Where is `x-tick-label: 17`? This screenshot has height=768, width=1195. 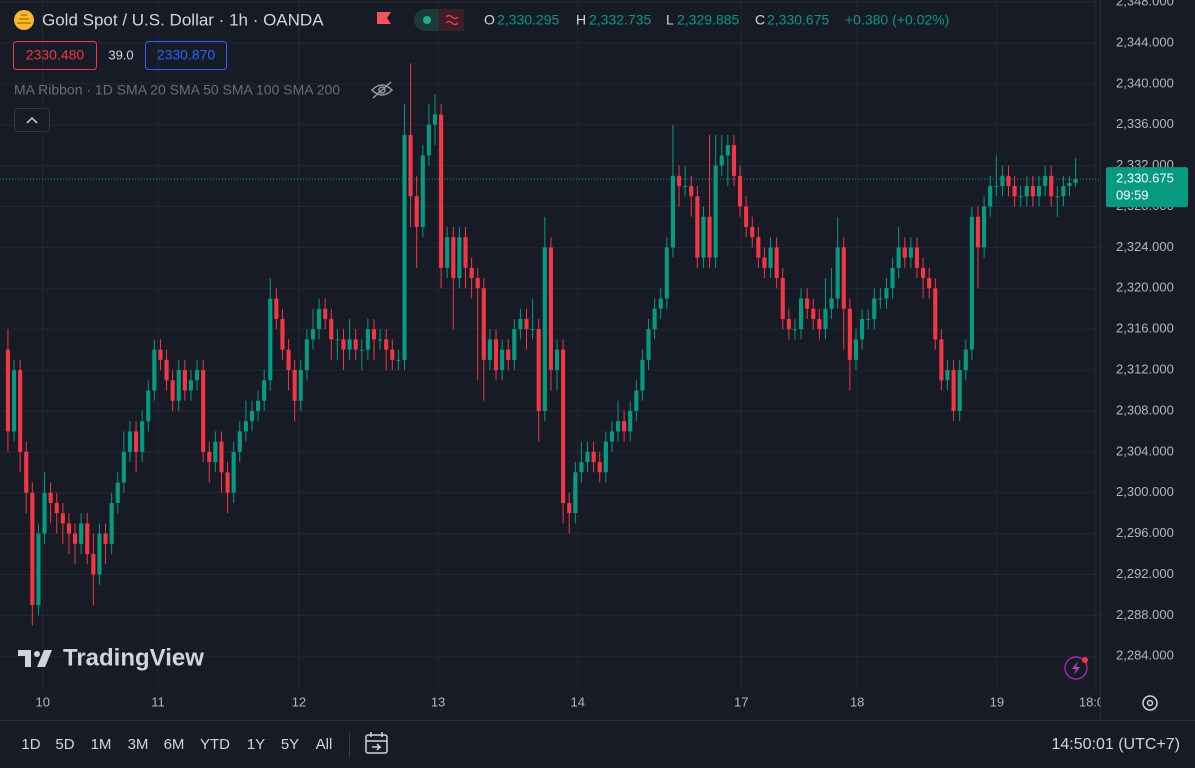
x-tick-label: 17 is located at coordinates (741, 701).